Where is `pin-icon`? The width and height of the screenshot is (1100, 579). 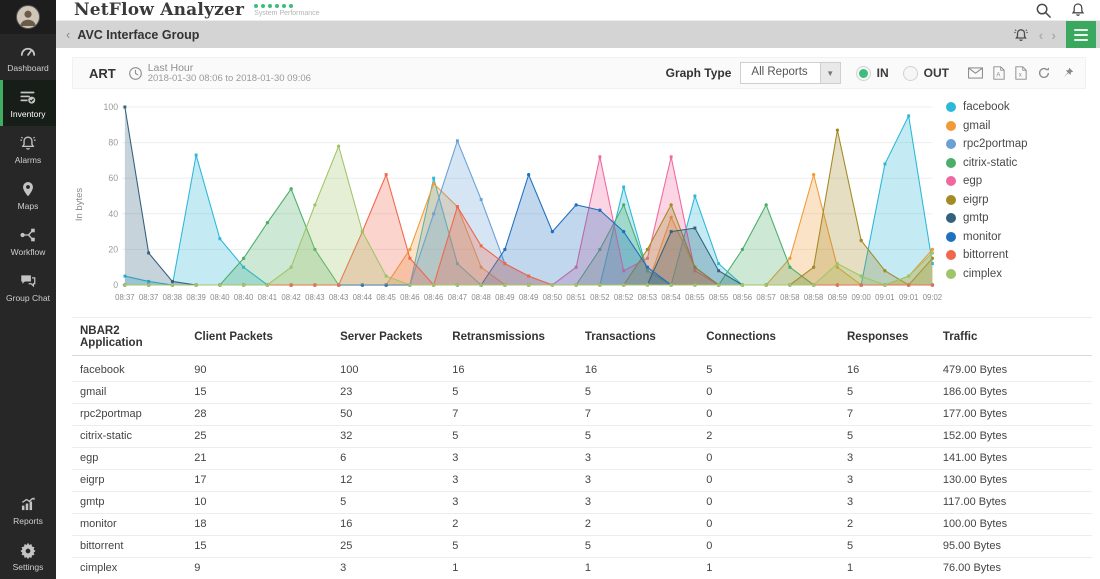
pin-icon is located at coordinates (1068, 73).